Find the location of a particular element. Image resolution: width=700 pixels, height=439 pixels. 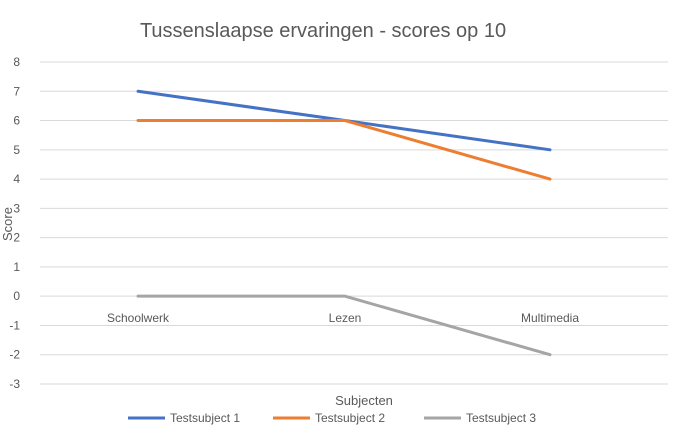

y-tick-label: 1 is located at coordinates (16, 267).